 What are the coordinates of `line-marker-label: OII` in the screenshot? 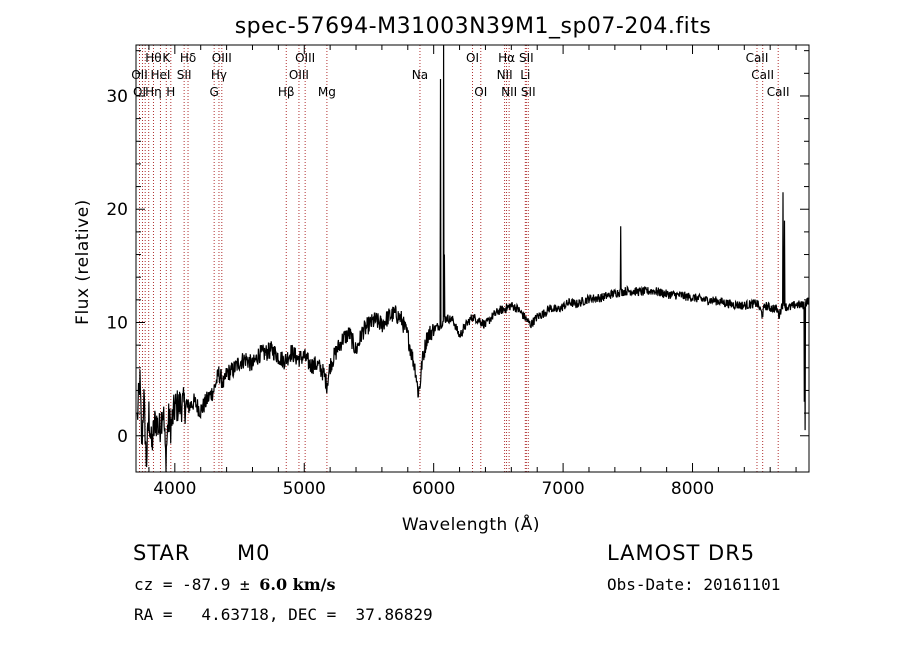 It's located at (139, 75).